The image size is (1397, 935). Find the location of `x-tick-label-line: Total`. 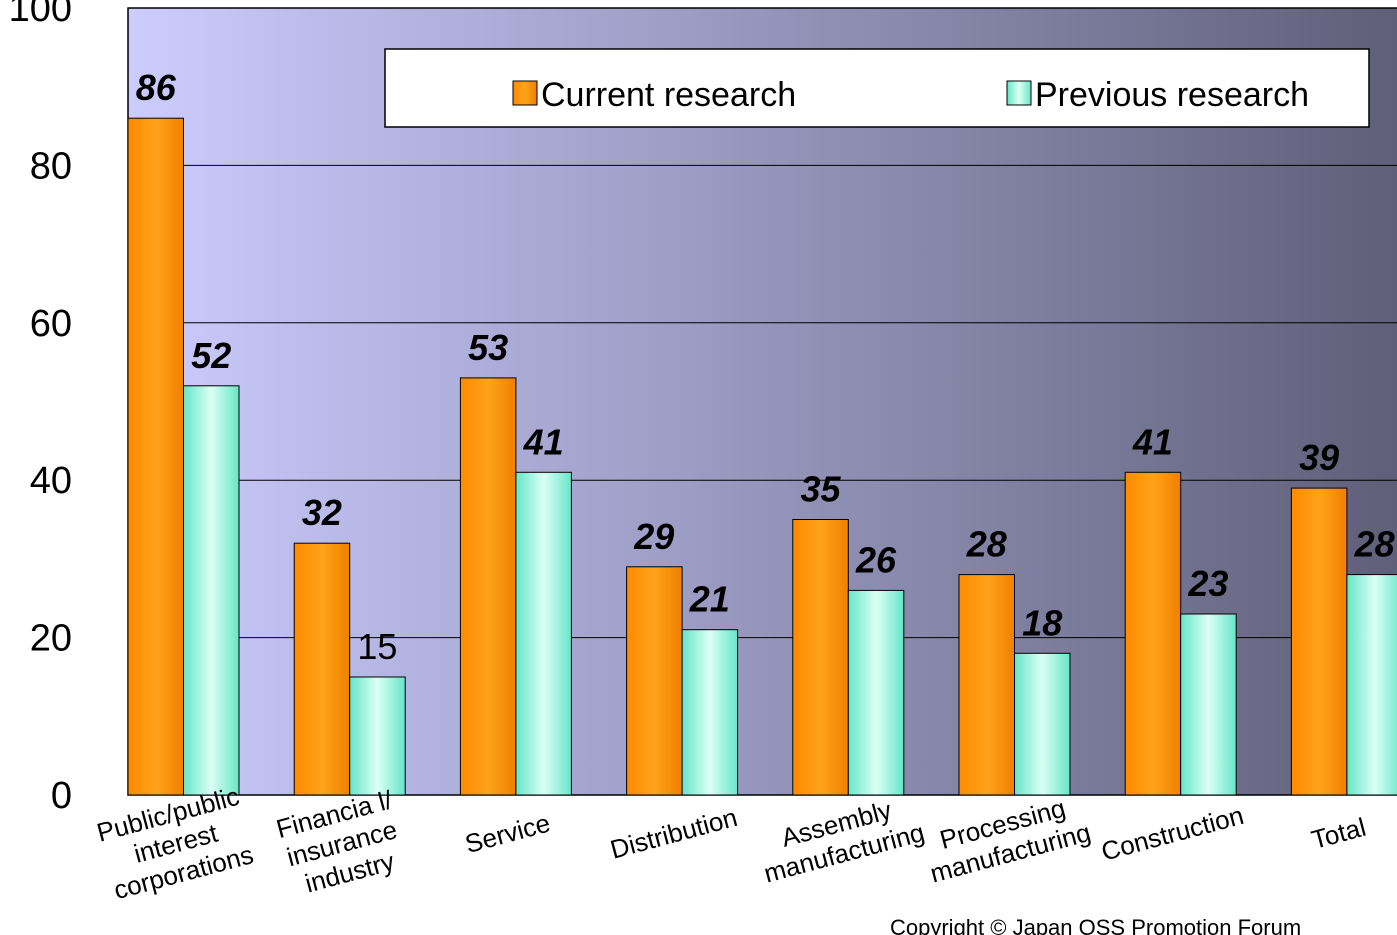

x-tick-label-line: Total is located at coordinates (1338, 833).